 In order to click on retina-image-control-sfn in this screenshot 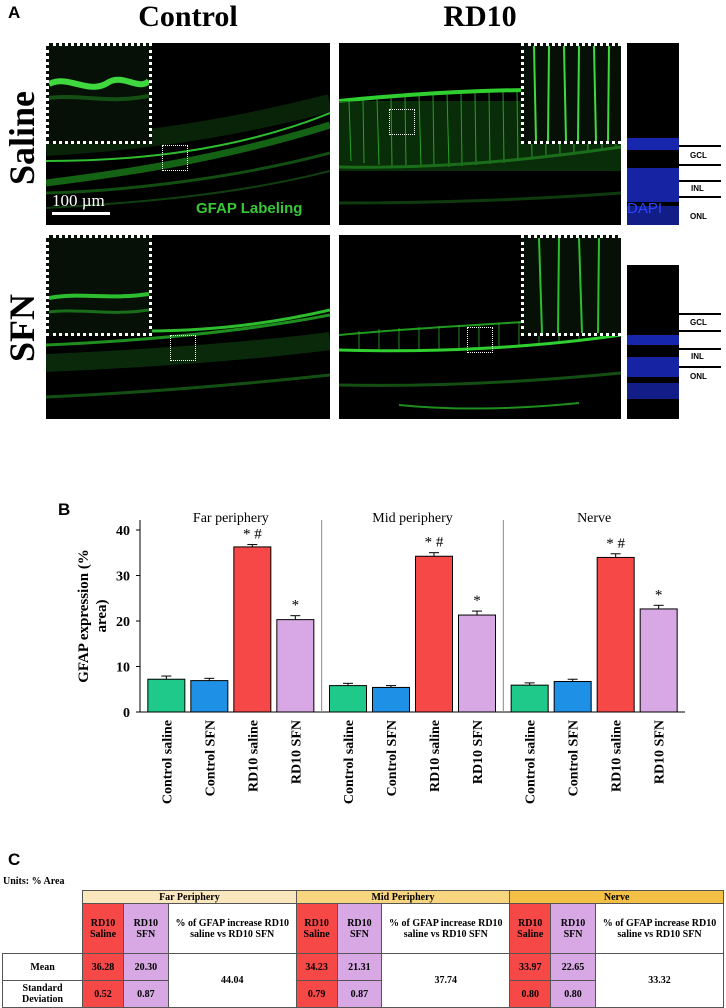, I will do `click(188, 353)`.